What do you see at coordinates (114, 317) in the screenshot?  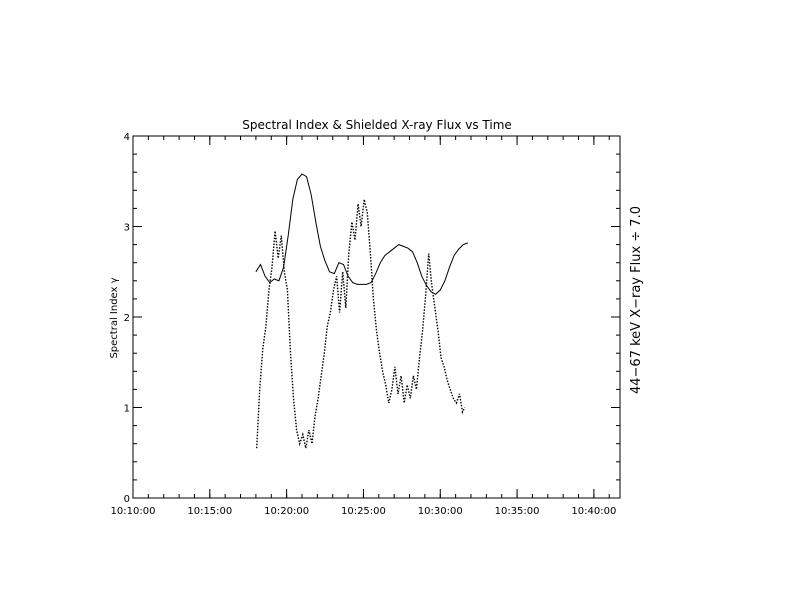 I see `y-axis-label: Spectral Index γ` at bounding box center [114, 317].